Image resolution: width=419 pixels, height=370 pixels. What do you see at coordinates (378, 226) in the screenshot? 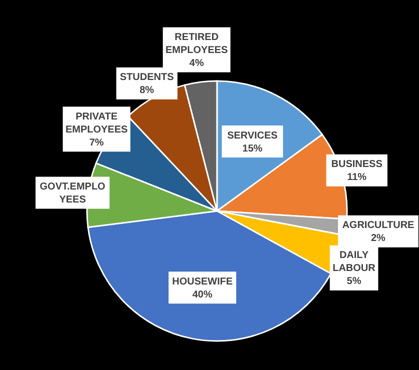
I see `slice-label: AGRICULTURE` at bounding box center [378, 226].